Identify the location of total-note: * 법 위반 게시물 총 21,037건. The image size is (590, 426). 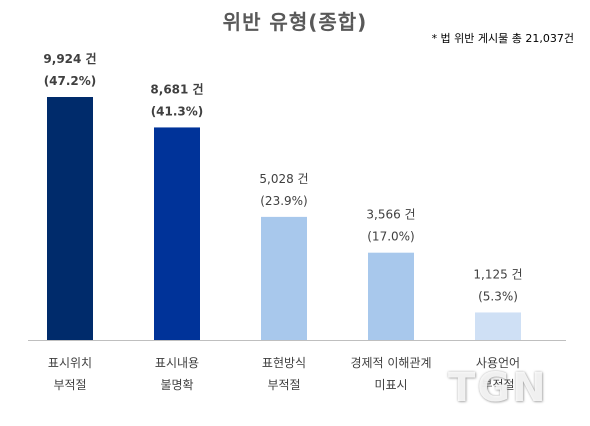
(502, 38).